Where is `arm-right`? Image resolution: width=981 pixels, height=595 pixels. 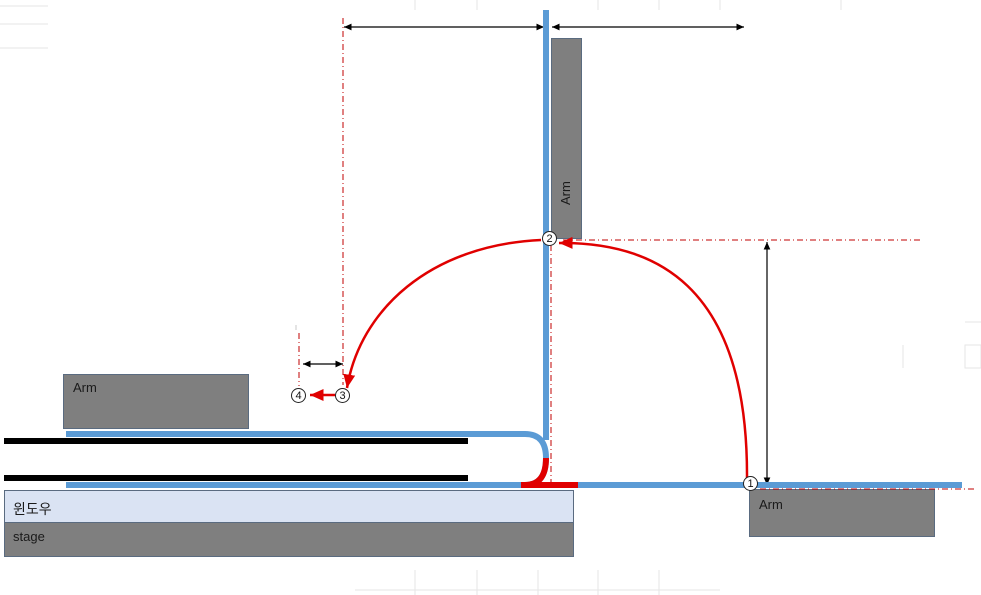 arm-right is located at coordinates (842, 513).